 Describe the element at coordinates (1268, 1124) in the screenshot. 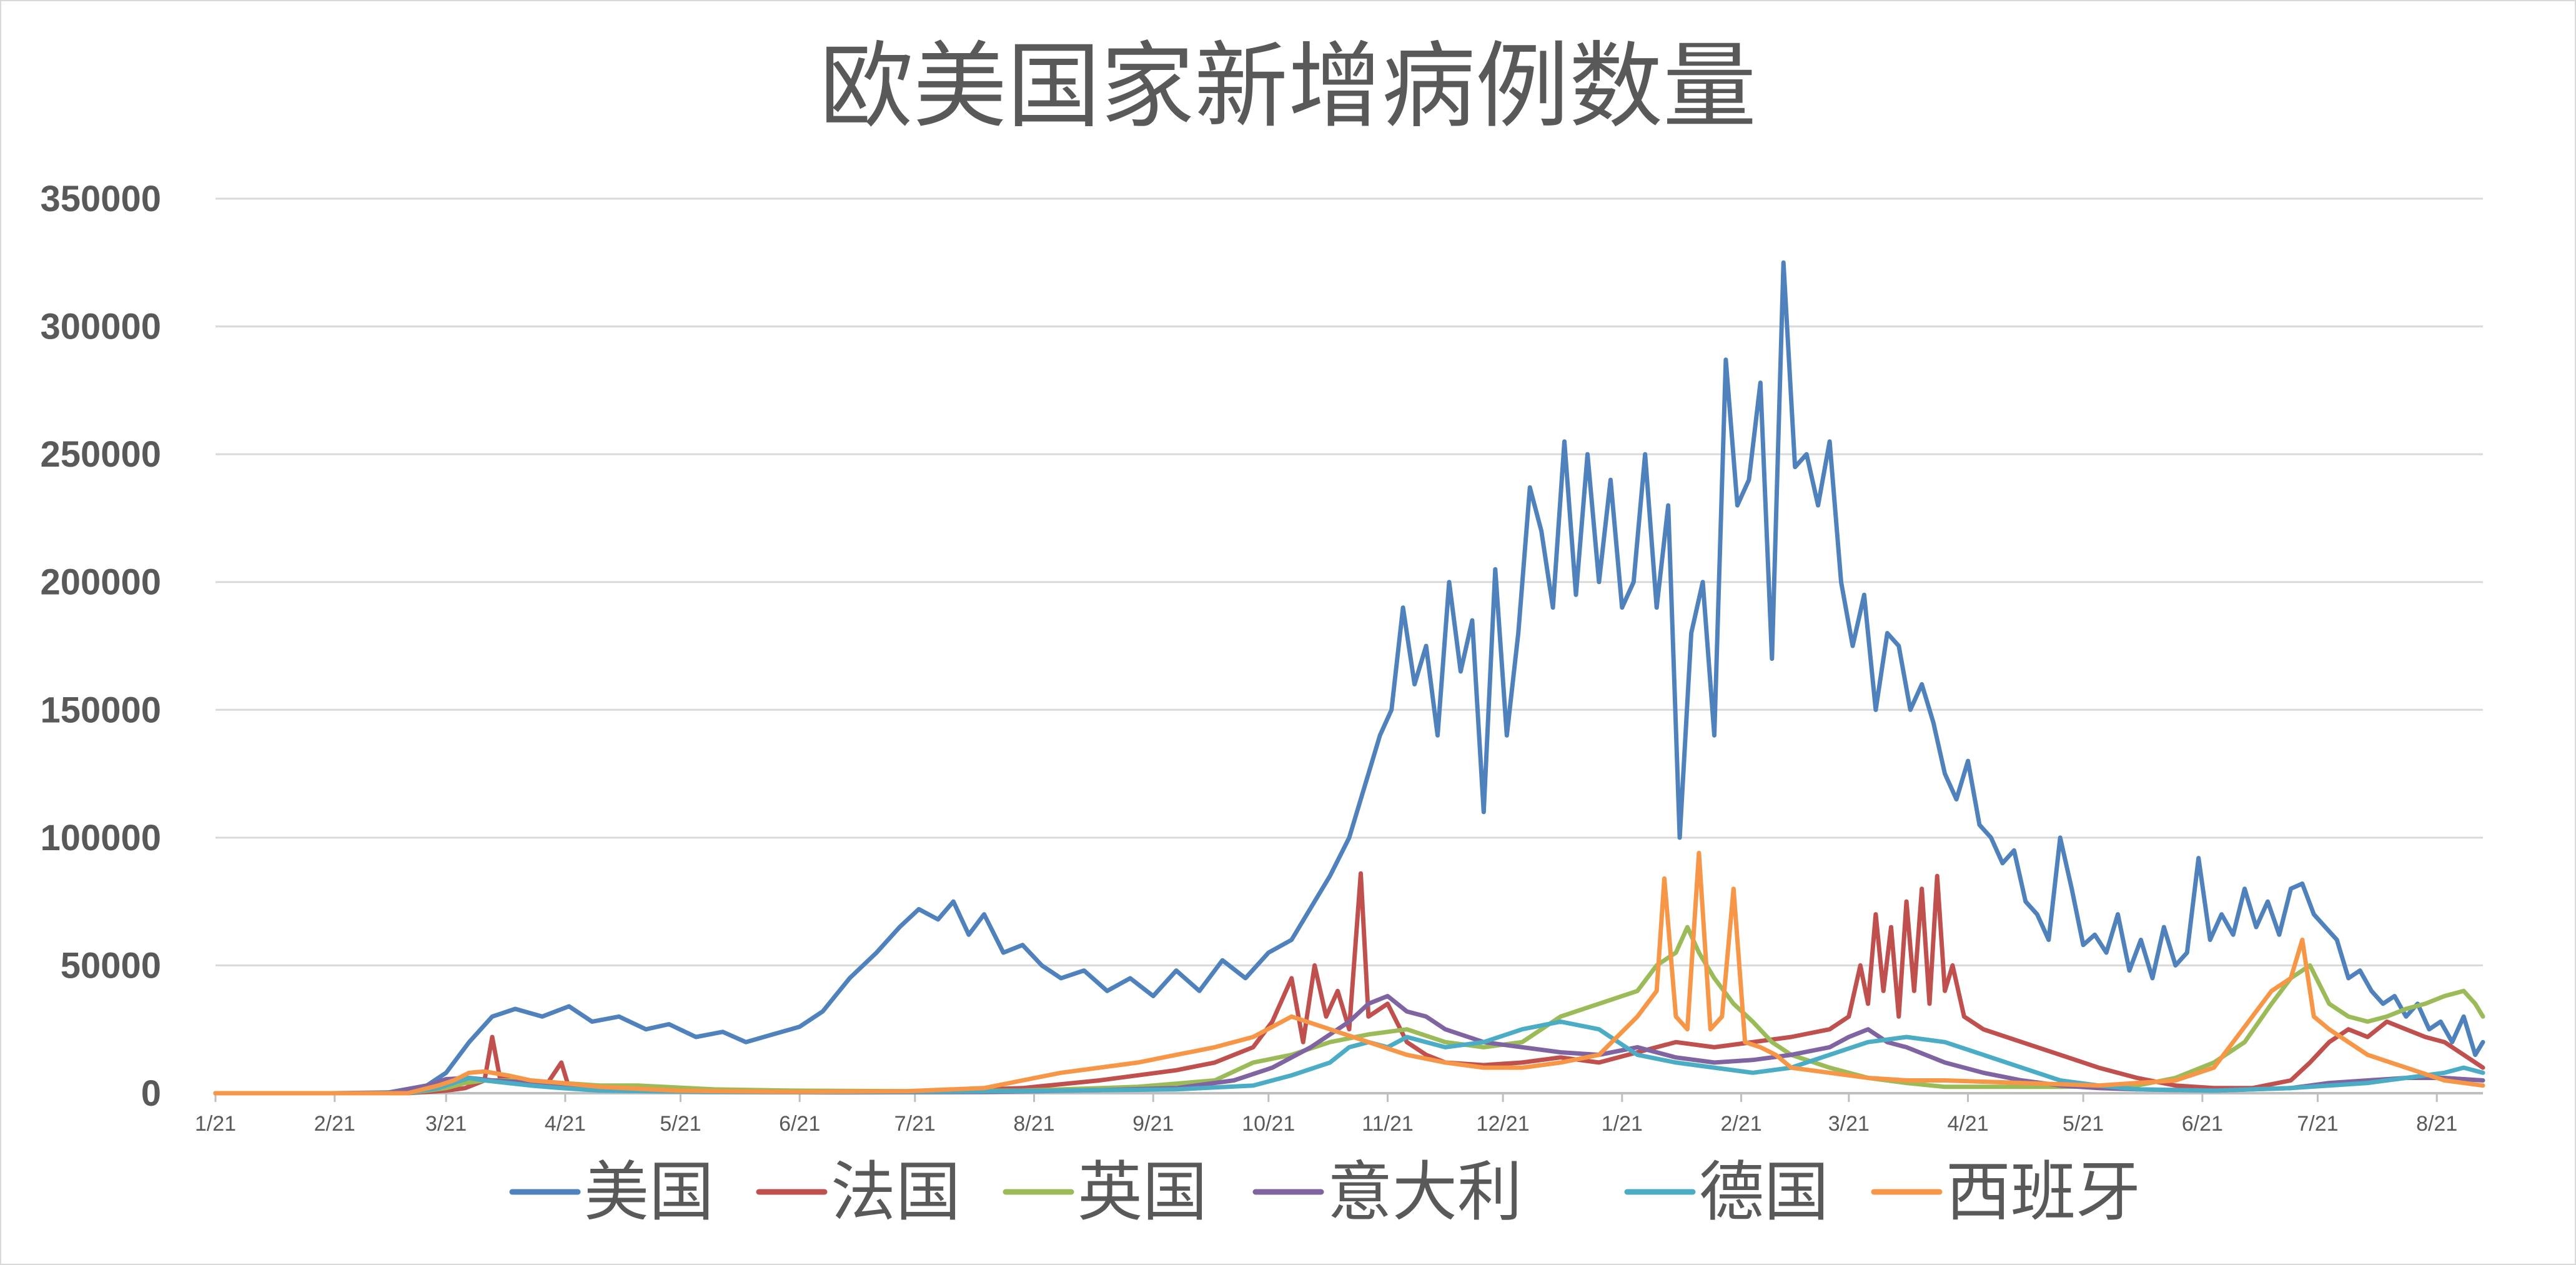

I see `x-tick-label: 10/21` at that location.